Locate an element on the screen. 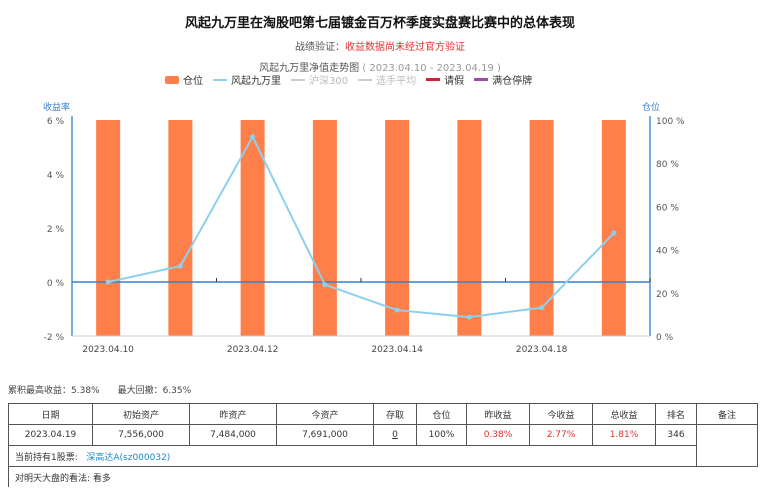 The image size is (760, 489). max-gain: 累积最高收益：5.38% is located at coordinates (54, 391).